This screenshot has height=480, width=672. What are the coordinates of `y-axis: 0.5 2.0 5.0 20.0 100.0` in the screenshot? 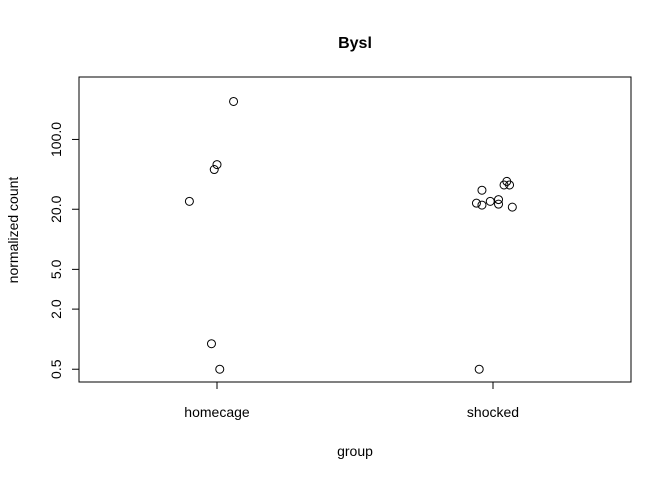 It's located at (64, 250).